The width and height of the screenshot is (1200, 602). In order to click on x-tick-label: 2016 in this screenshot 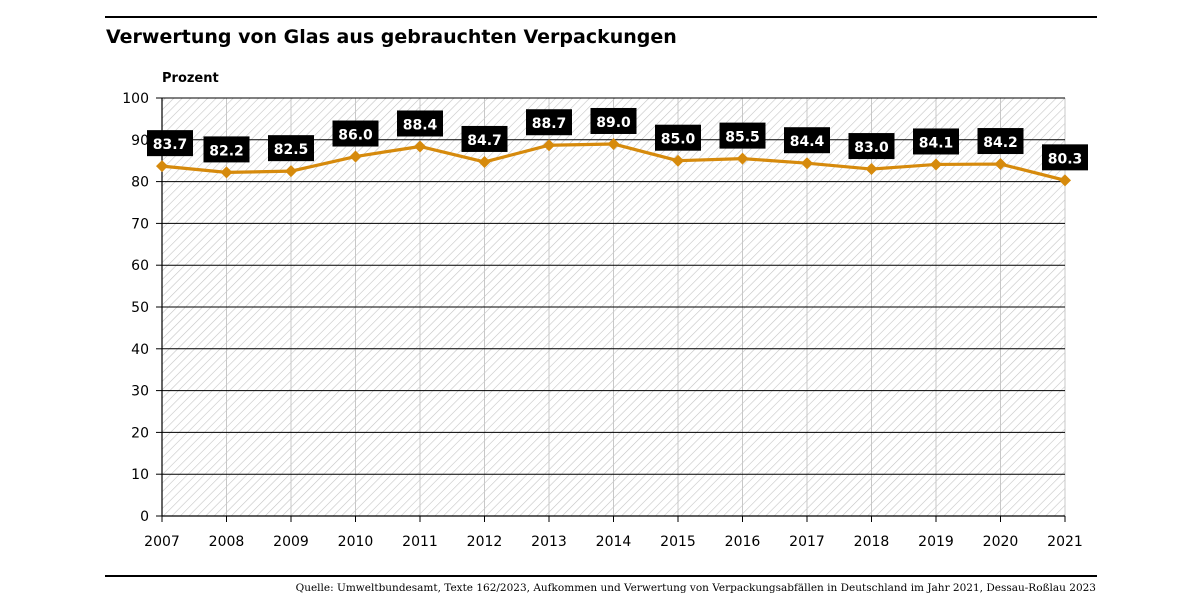, I will do `click(743, 542)`.